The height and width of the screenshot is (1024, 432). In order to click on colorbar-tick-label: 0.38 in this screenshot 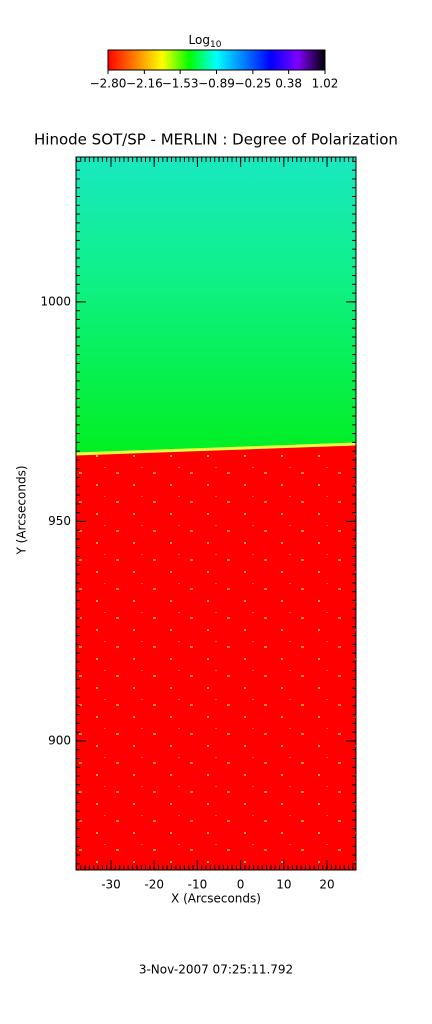, I will do `click(288, 84)`.